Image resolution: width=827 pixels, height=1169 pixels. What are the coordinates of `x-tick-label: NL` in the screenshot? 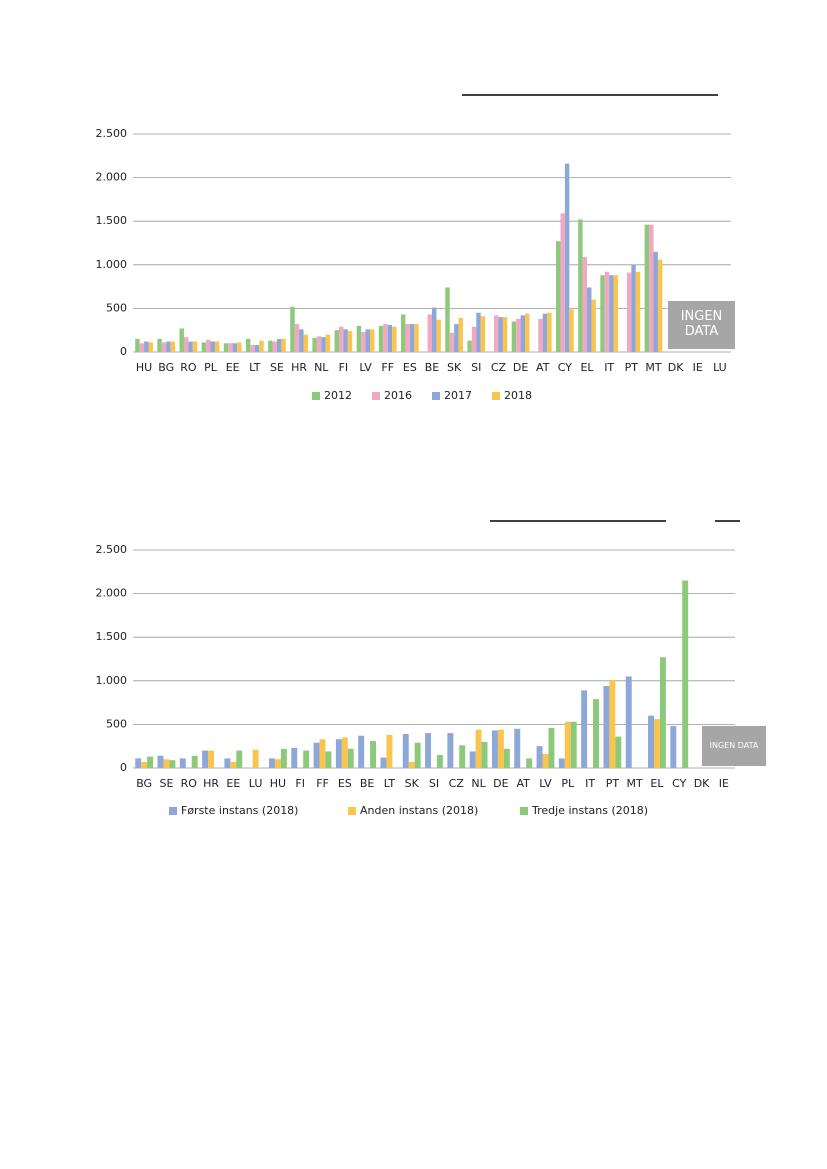 It's located at (321, 367).